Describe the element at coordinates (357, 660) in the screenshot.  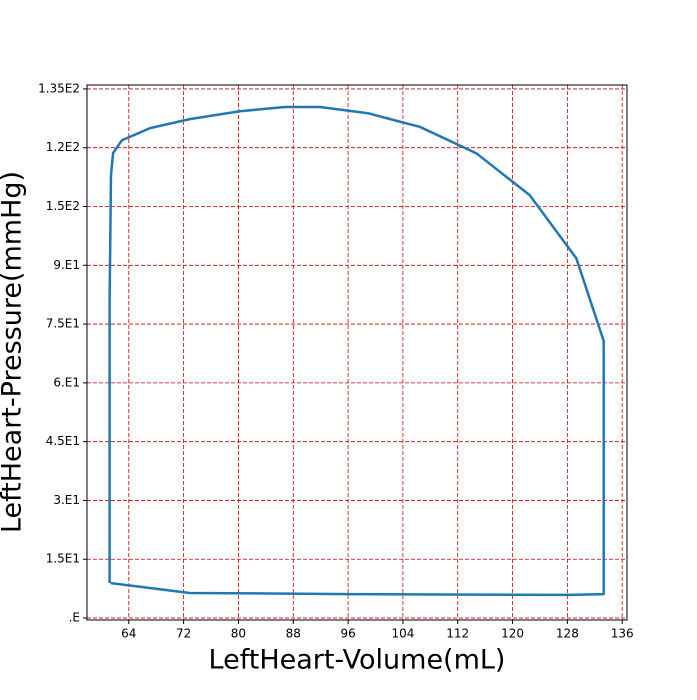
I see `x-axis-label: LeftHeart-Volume(mL)` at that location.